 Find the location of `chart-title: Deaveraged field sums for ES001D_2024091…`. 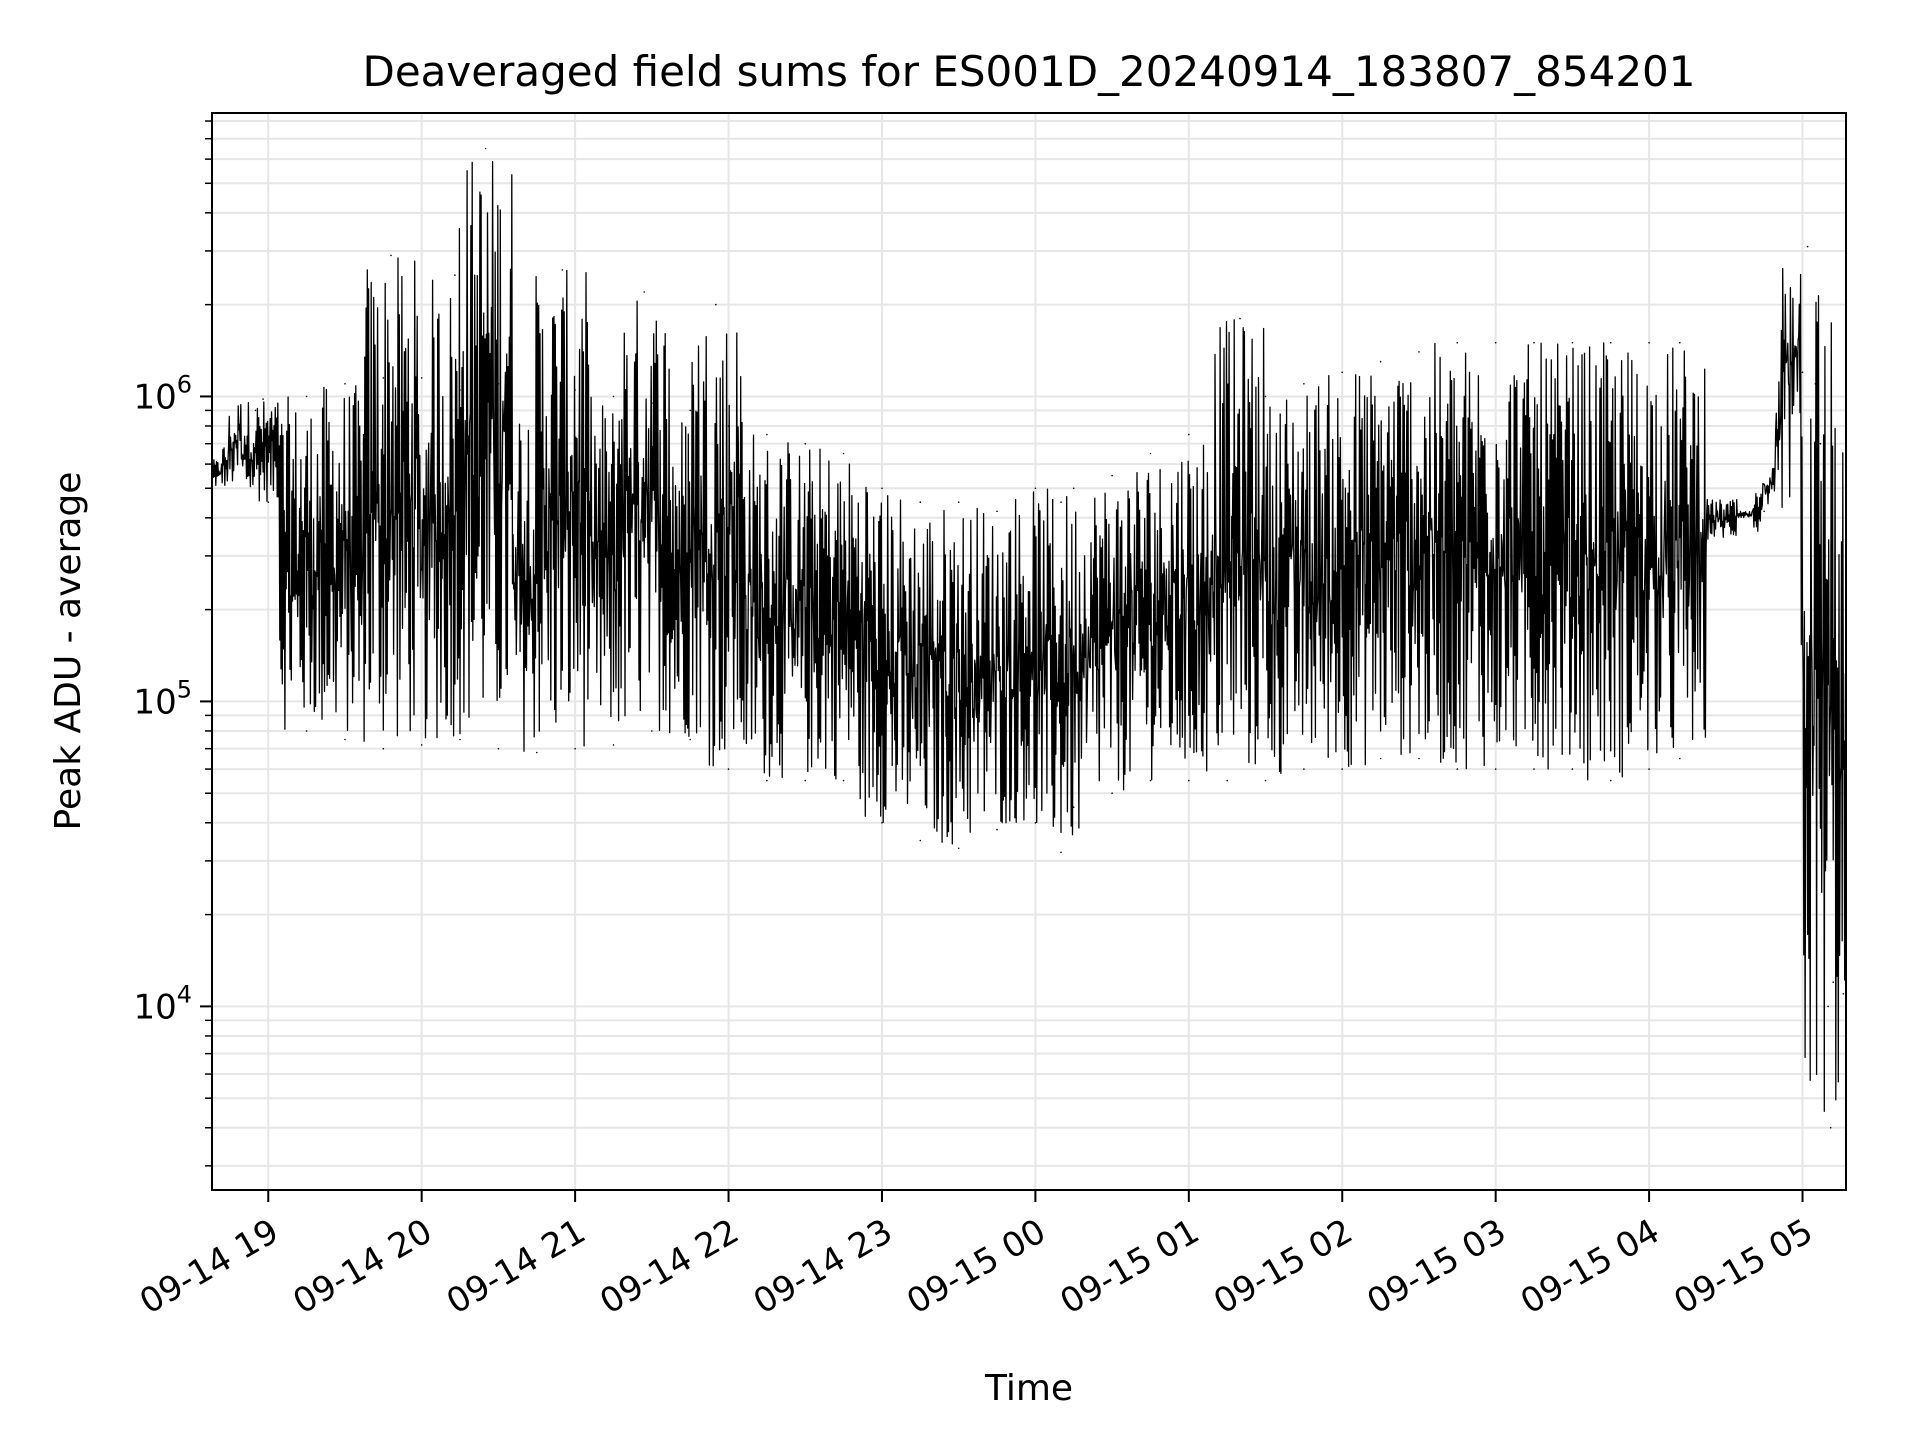

chart-title: Deaveraged field sums for ES001D_2024091… is located at coordinates (1029, 71).